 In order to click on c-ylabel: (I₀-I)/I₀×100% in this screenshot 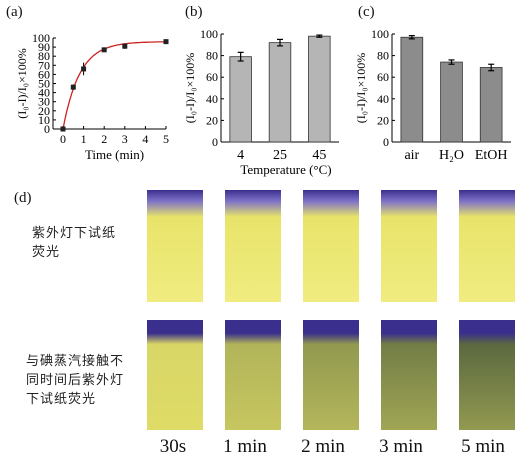, I will do `click(361, 88)`.